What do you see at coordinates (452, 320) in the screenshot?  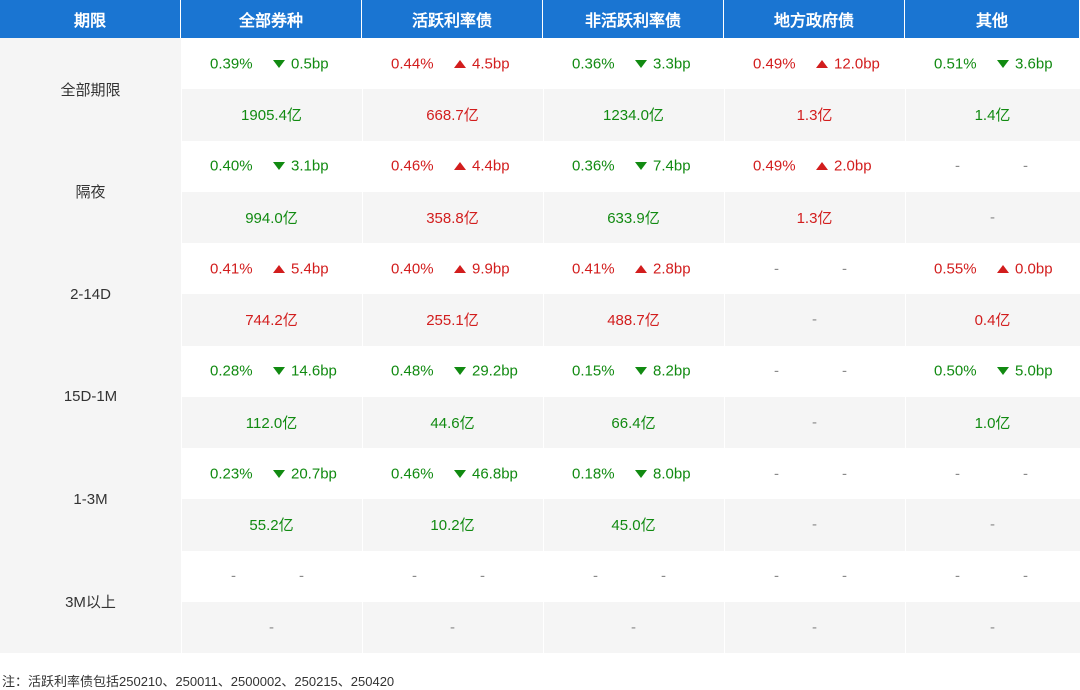 I see `volume-cell: 255.1亿` at bounding box center [452, 320].